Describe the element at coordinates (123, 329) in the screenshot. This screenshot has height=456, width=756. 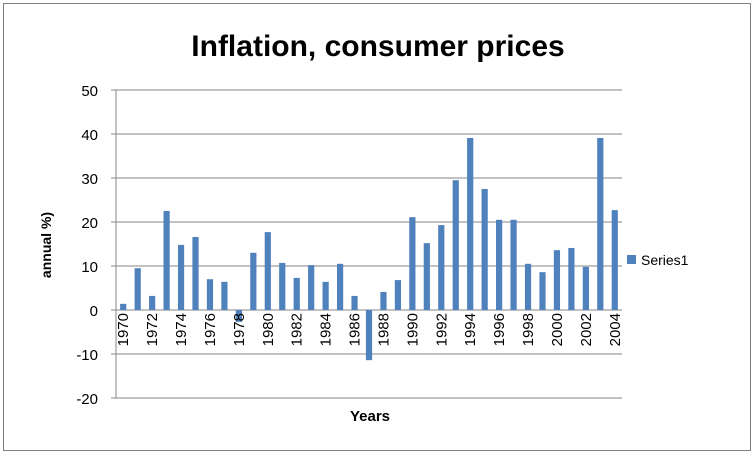
I see `x-tick-label: 1970` at that location.